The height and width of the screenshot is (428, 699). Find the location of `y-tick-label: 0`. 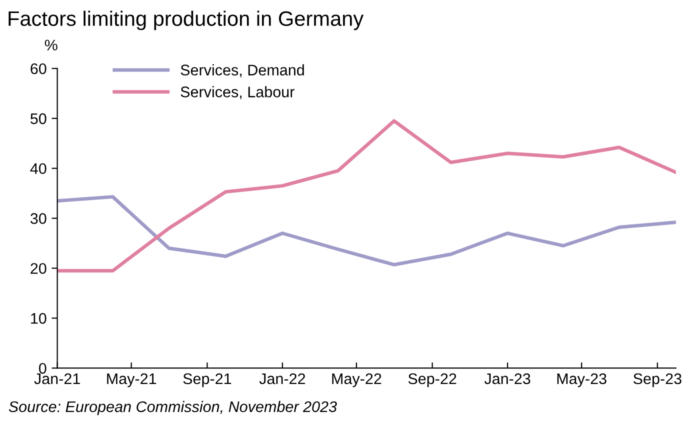

y-tick-label: 0 is located at coordinates (42, 368).